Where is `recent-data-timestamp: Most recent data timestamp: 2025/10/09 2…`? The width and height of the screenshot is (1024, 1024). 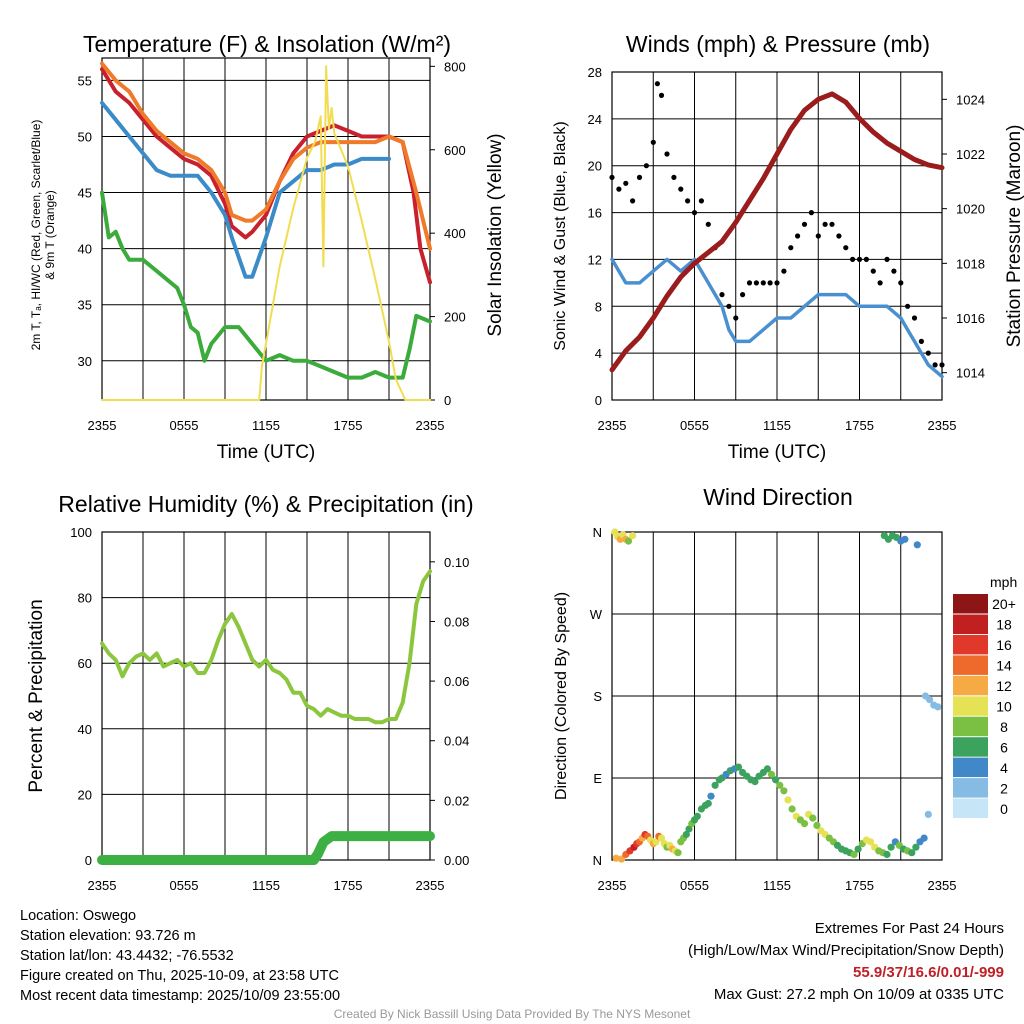 recent-data-timestamp: Most recent data timestamp: 2025/10/09 2… is located at coordinates (180, 996).